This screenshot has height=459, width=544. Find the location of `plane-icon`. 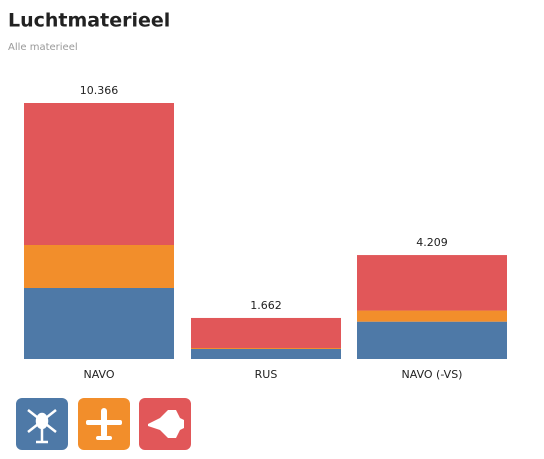

plane-icon is located at coordinates (104, 424).